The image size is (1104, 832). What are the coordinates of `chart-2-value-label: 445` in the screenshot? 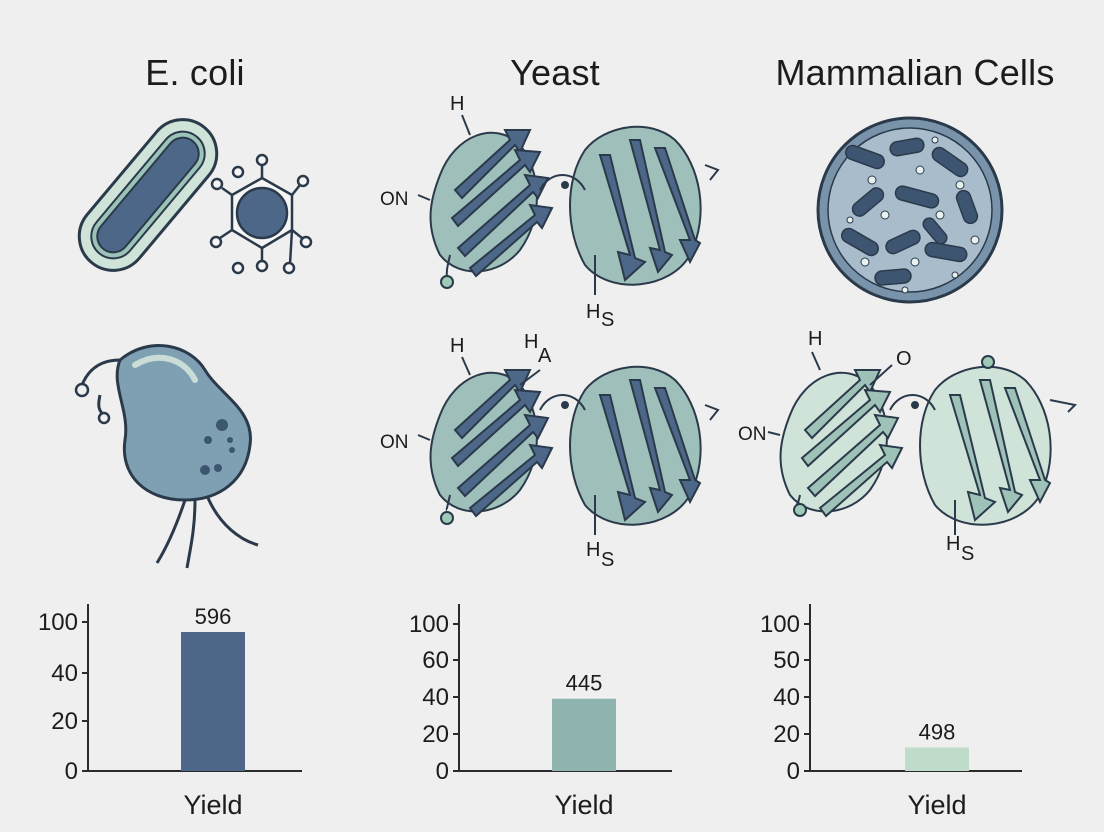 It's located at (584, 683).